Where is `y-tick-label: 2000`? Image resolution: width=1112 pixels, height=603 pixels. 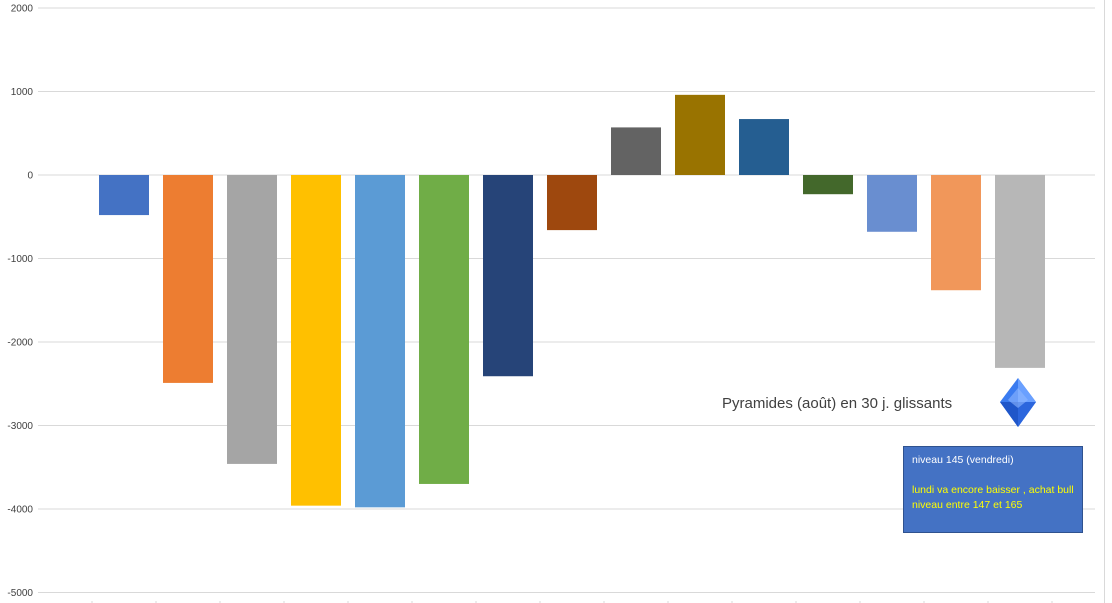
y-tick-label: 2000 is located at coordinates (22, 9).